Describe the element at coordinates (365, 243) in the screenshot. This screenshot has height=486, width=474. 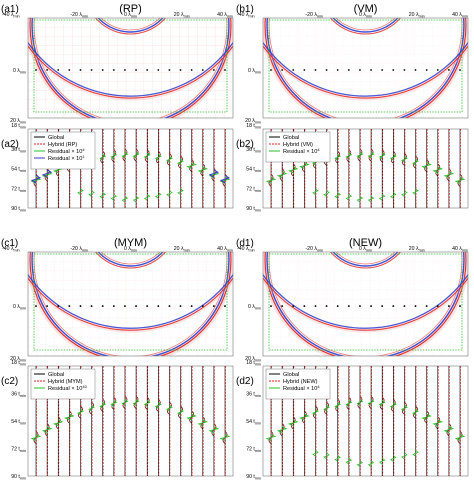
I see `panel-title: (NEW)` at that location.